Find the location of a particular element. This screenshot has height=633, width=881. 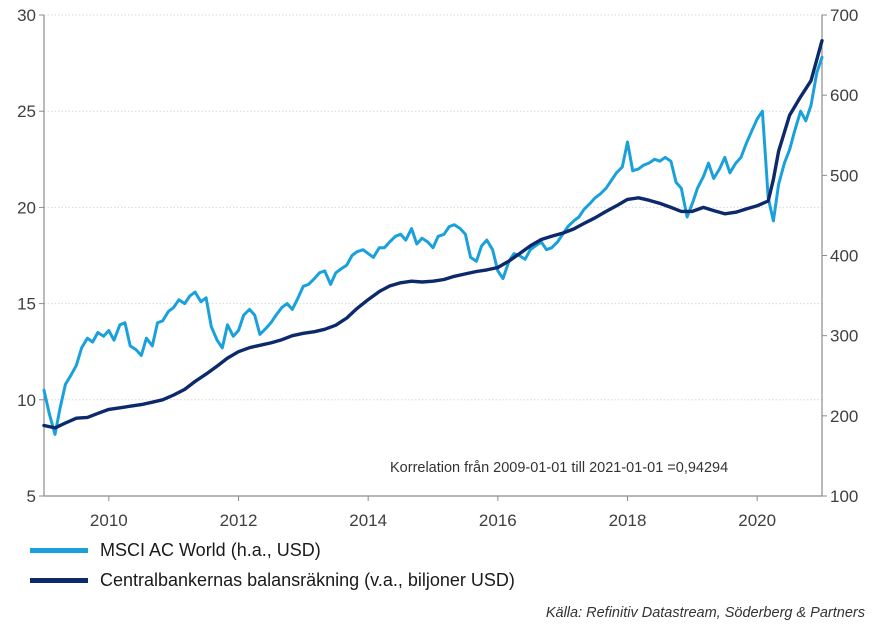

y-left-tick-label: 30 is located at coordinates (26, 15).